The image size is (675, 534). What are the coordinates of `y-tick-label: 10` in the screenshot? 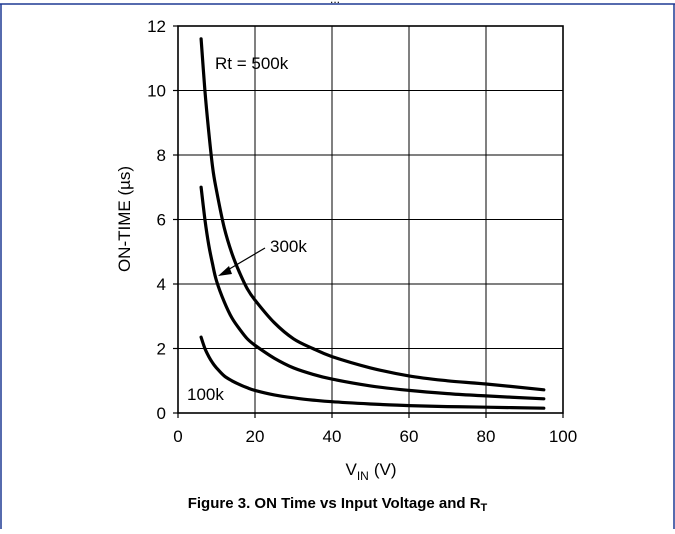 It's located at (156, 91).